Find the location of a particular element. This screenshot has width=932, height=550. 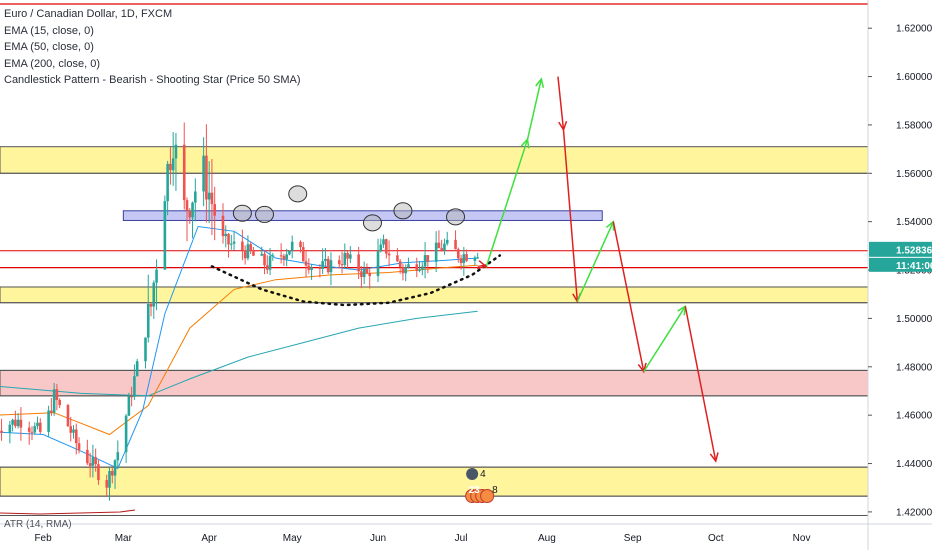

price-tick-label: 1.48000 is located at coordinates (914, 367).